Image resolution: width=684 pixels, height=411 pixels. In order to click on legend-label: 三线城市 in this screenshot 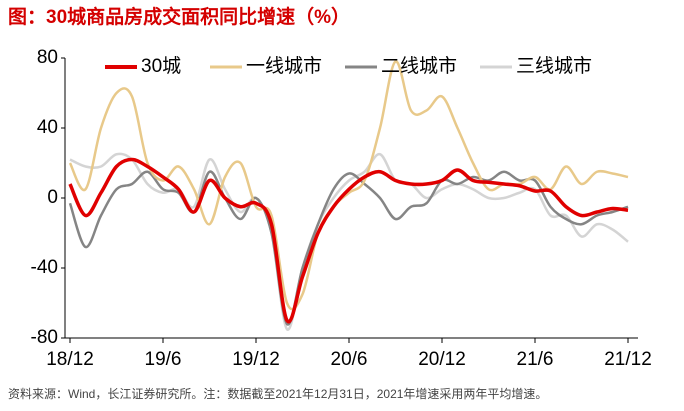, I will do `click(554, 66)`.